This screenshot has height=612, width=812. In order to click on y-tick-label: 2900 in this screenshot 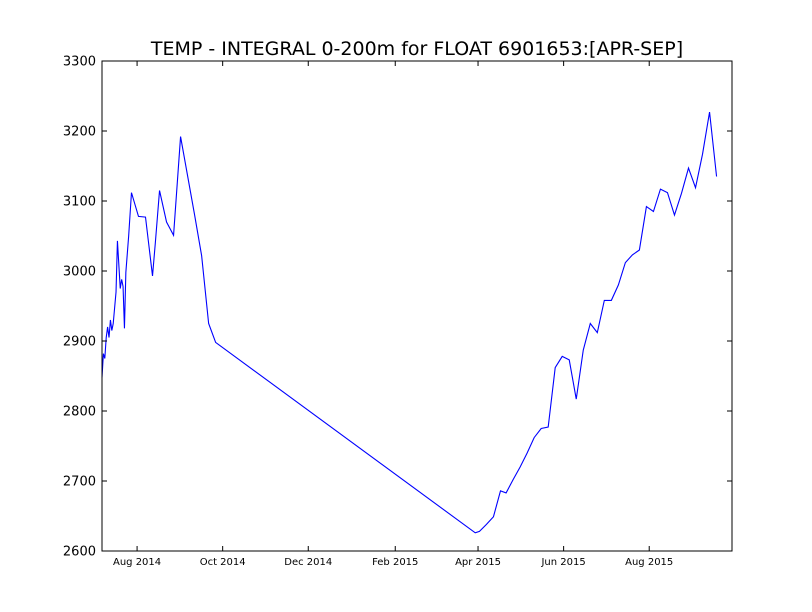, I will do `click(79, 342)`.